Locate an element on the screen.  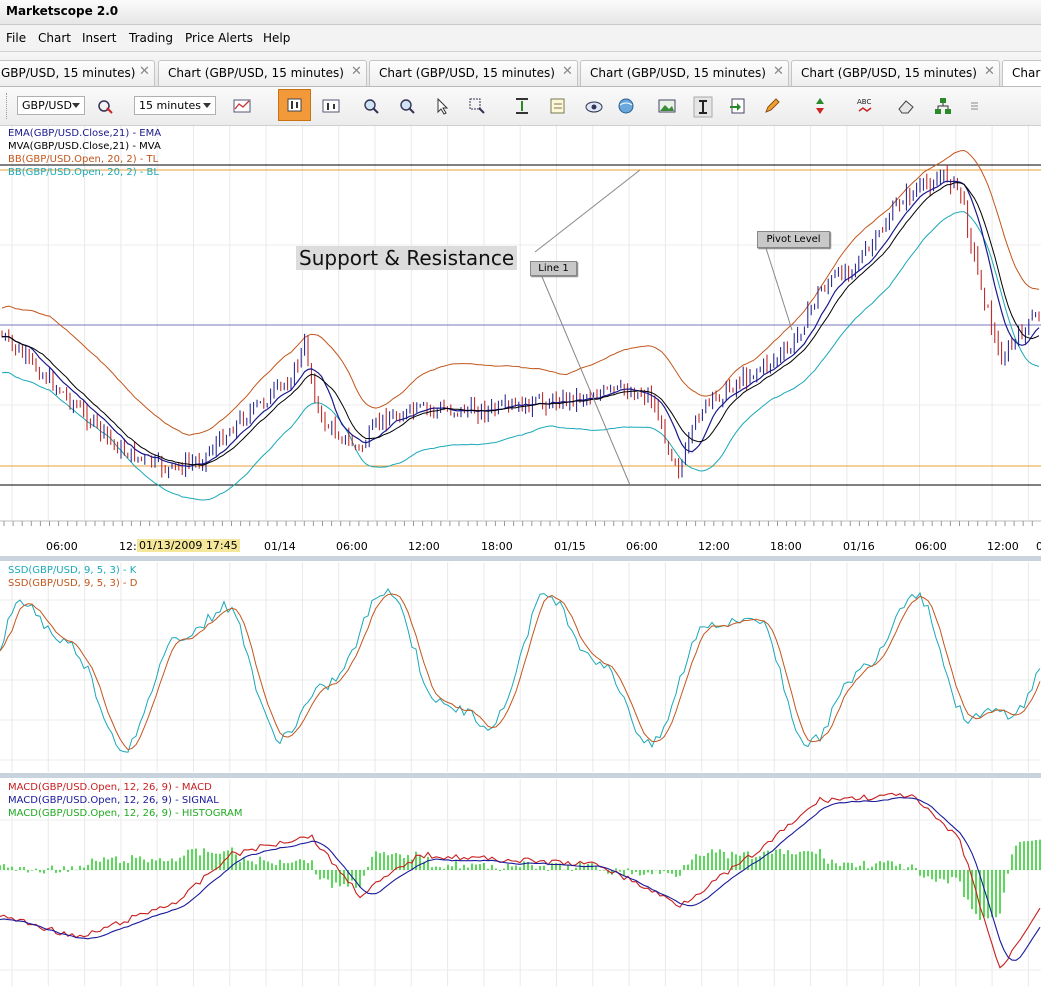
legend-ssd-d: SSD(GBP/USD, 9, 5, 3) - D is located at coordinates (73, 583).